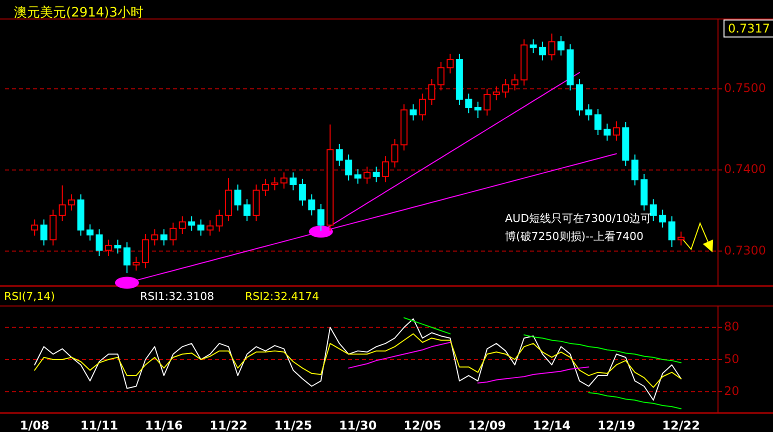 This screenshot has height=432, width=773. What do you see at coordinates (177, 297) in the screenshot?
I see `text: RSI1:32.3108` at bounding box center [177, 297].